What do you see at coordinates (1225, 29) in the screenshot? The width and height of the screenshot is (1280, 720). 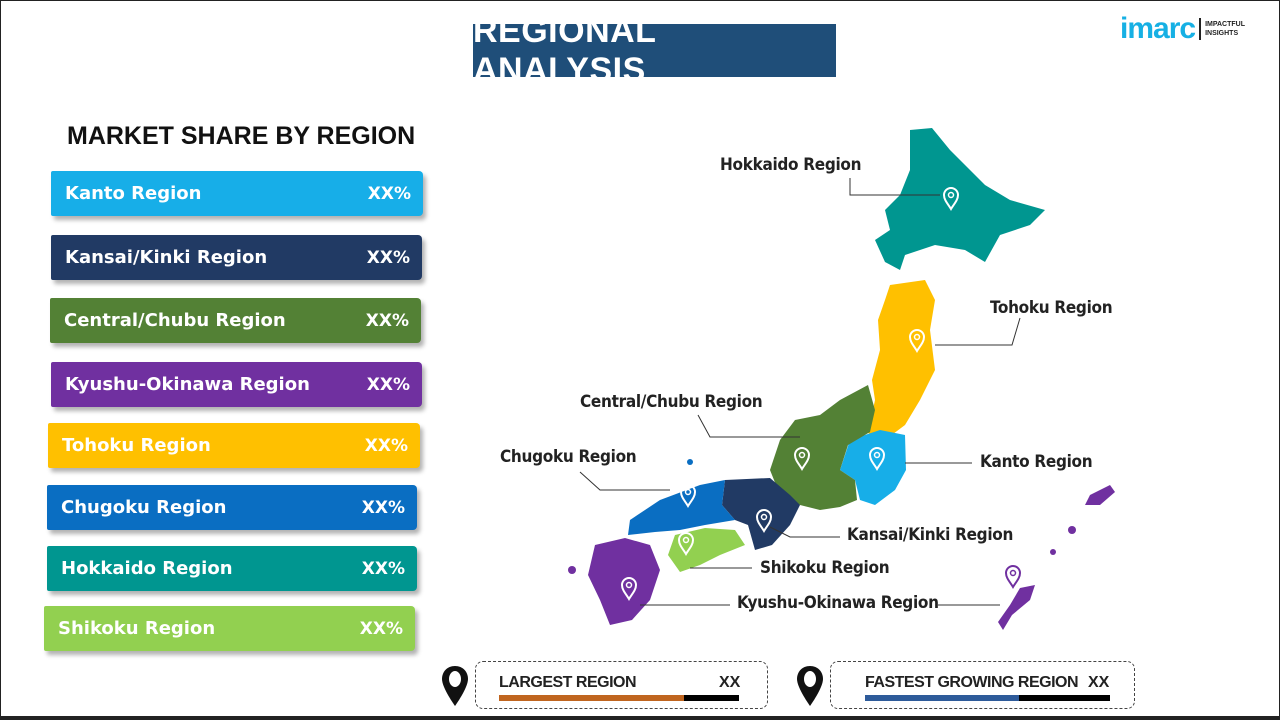 I see `logo-tagline: IMPACTFUL INSIGHTS` at bounding box center [1225, 29].